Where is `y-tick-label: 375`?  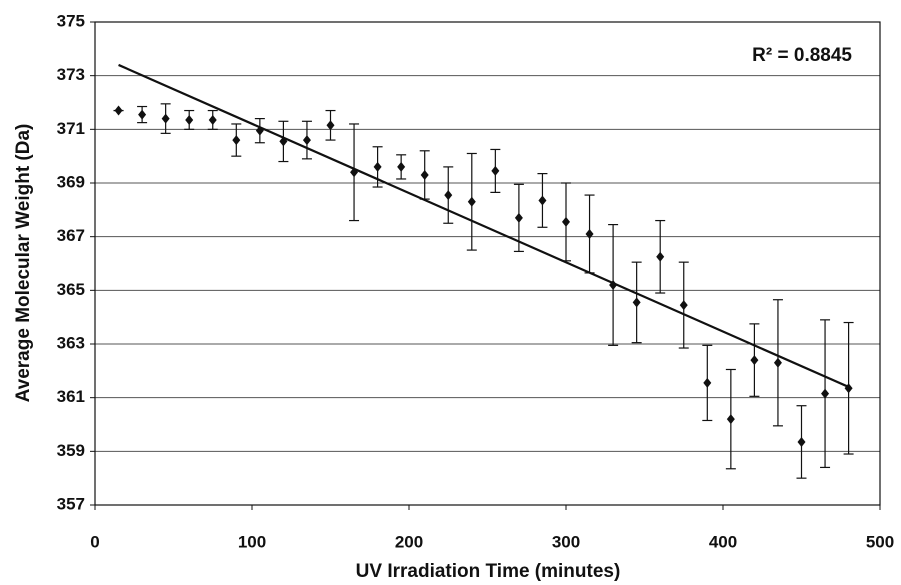
y-tick-label: 375 is located at coordinates (71, 20).